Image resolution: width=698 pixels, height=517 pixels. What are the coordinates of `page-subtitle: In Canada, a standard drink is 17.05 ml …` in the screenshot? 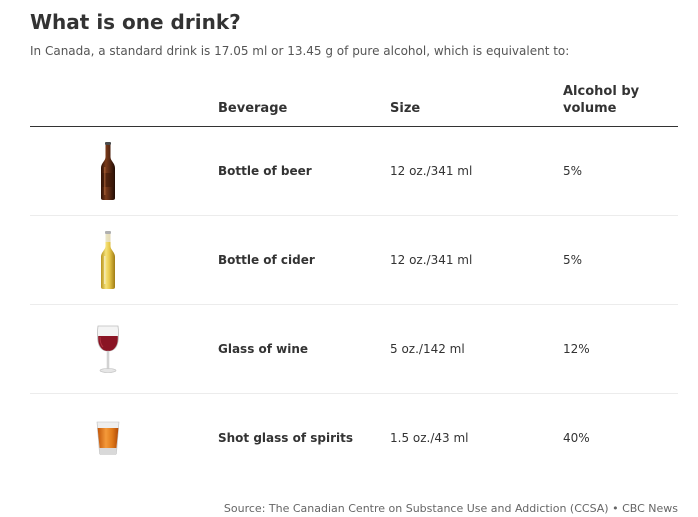 It's located at (300, 51).